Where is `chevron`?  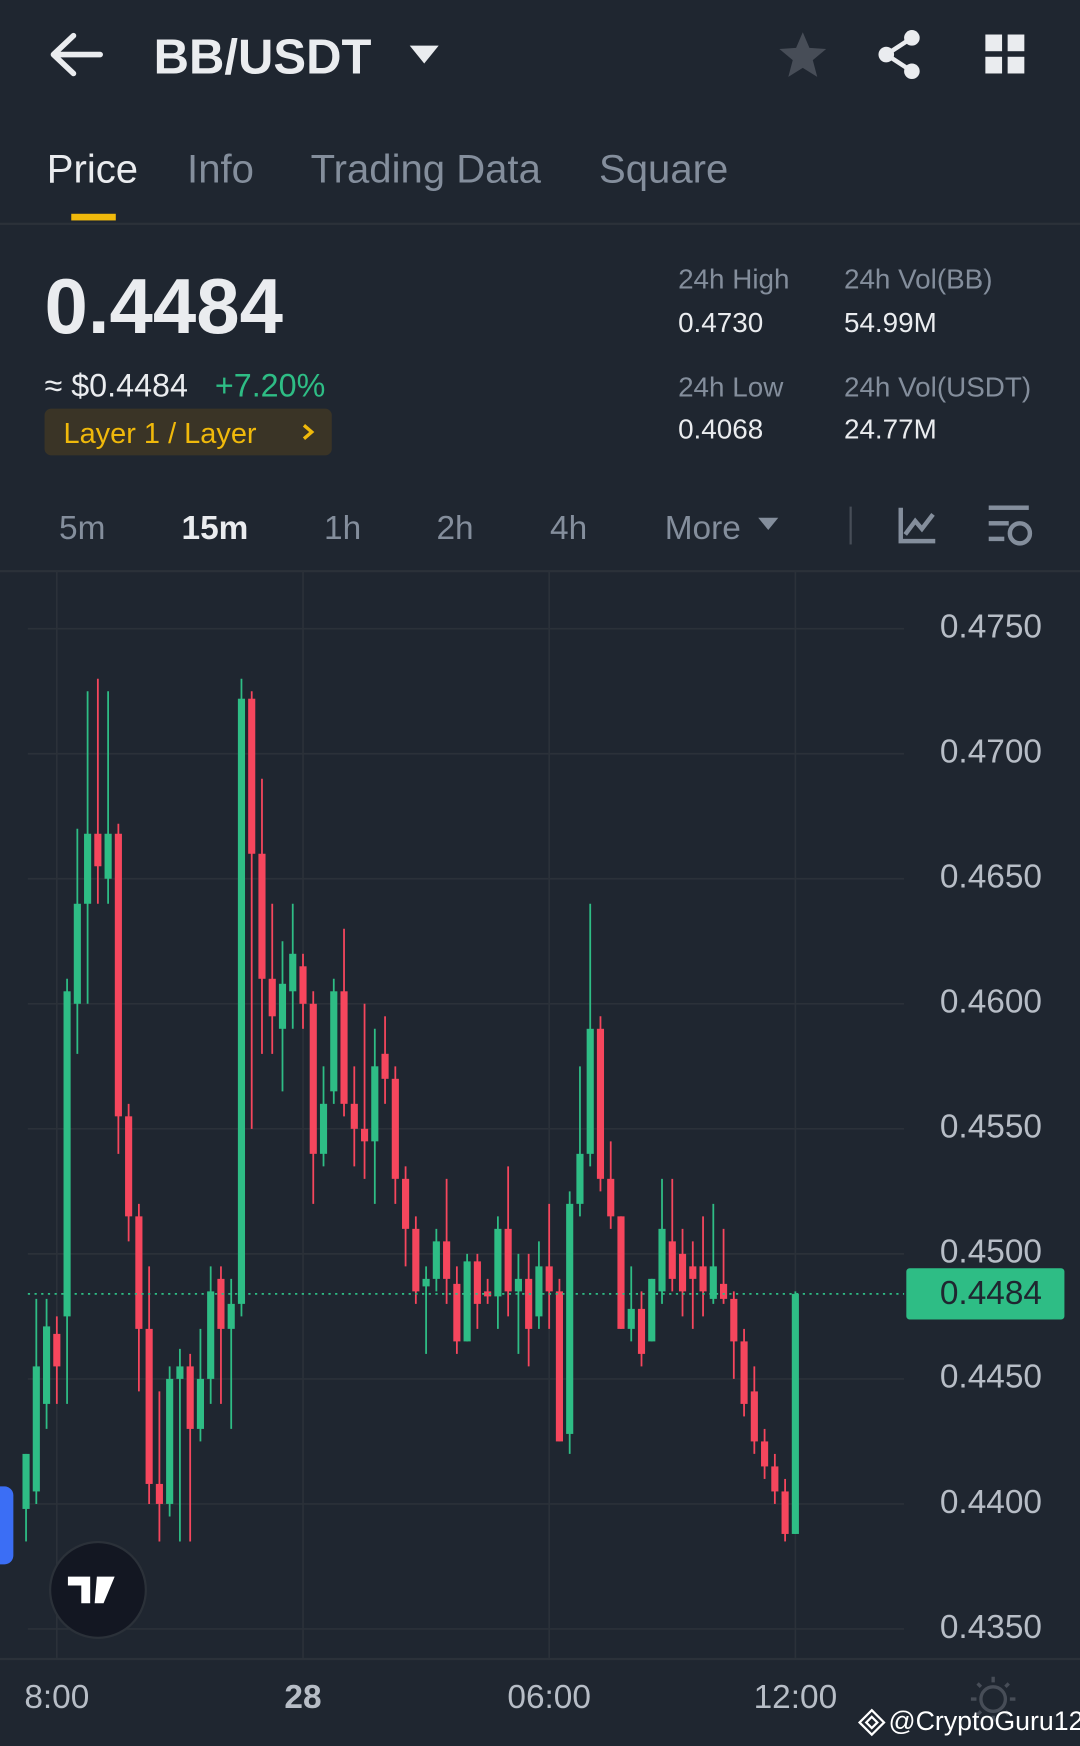 chevron is located at coordinates (308, 432).